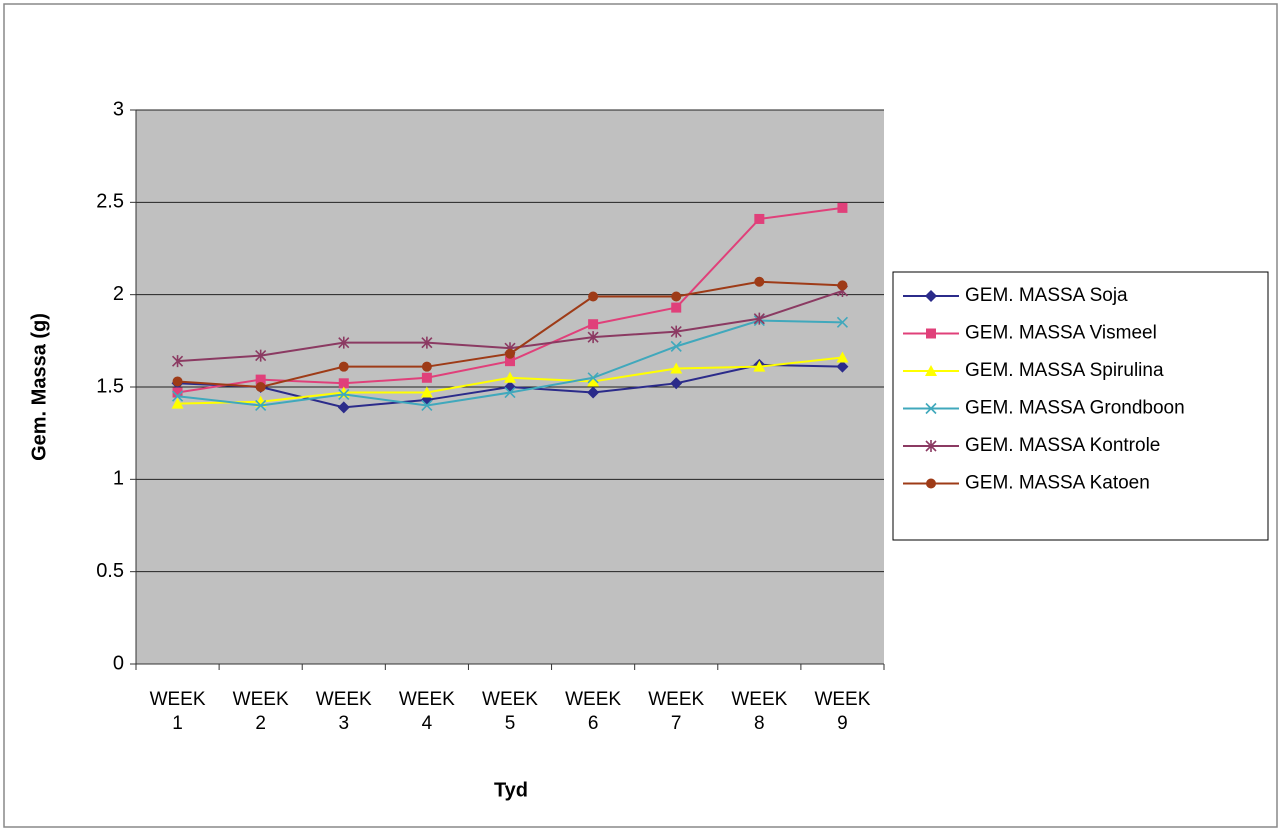 Image resolution: width=1282 pixels, height=832 pixels. Describe the element at coordinates (177, 711) in the screenshot. I see `x-tick-label: WEEK 1` at that location.